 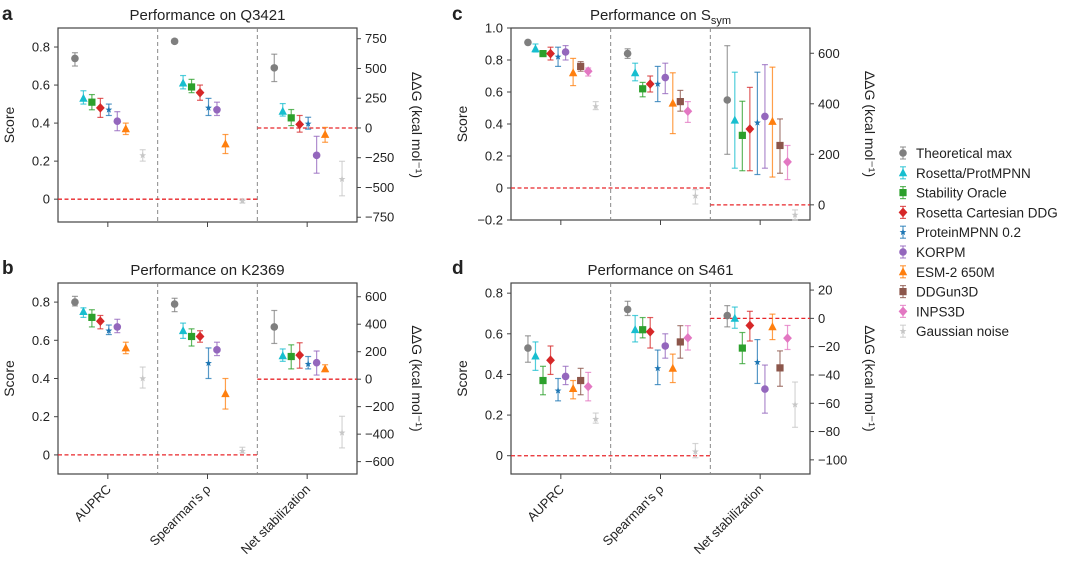 I want to click on y2-tick-label: 400, so click(x=829, y=103).